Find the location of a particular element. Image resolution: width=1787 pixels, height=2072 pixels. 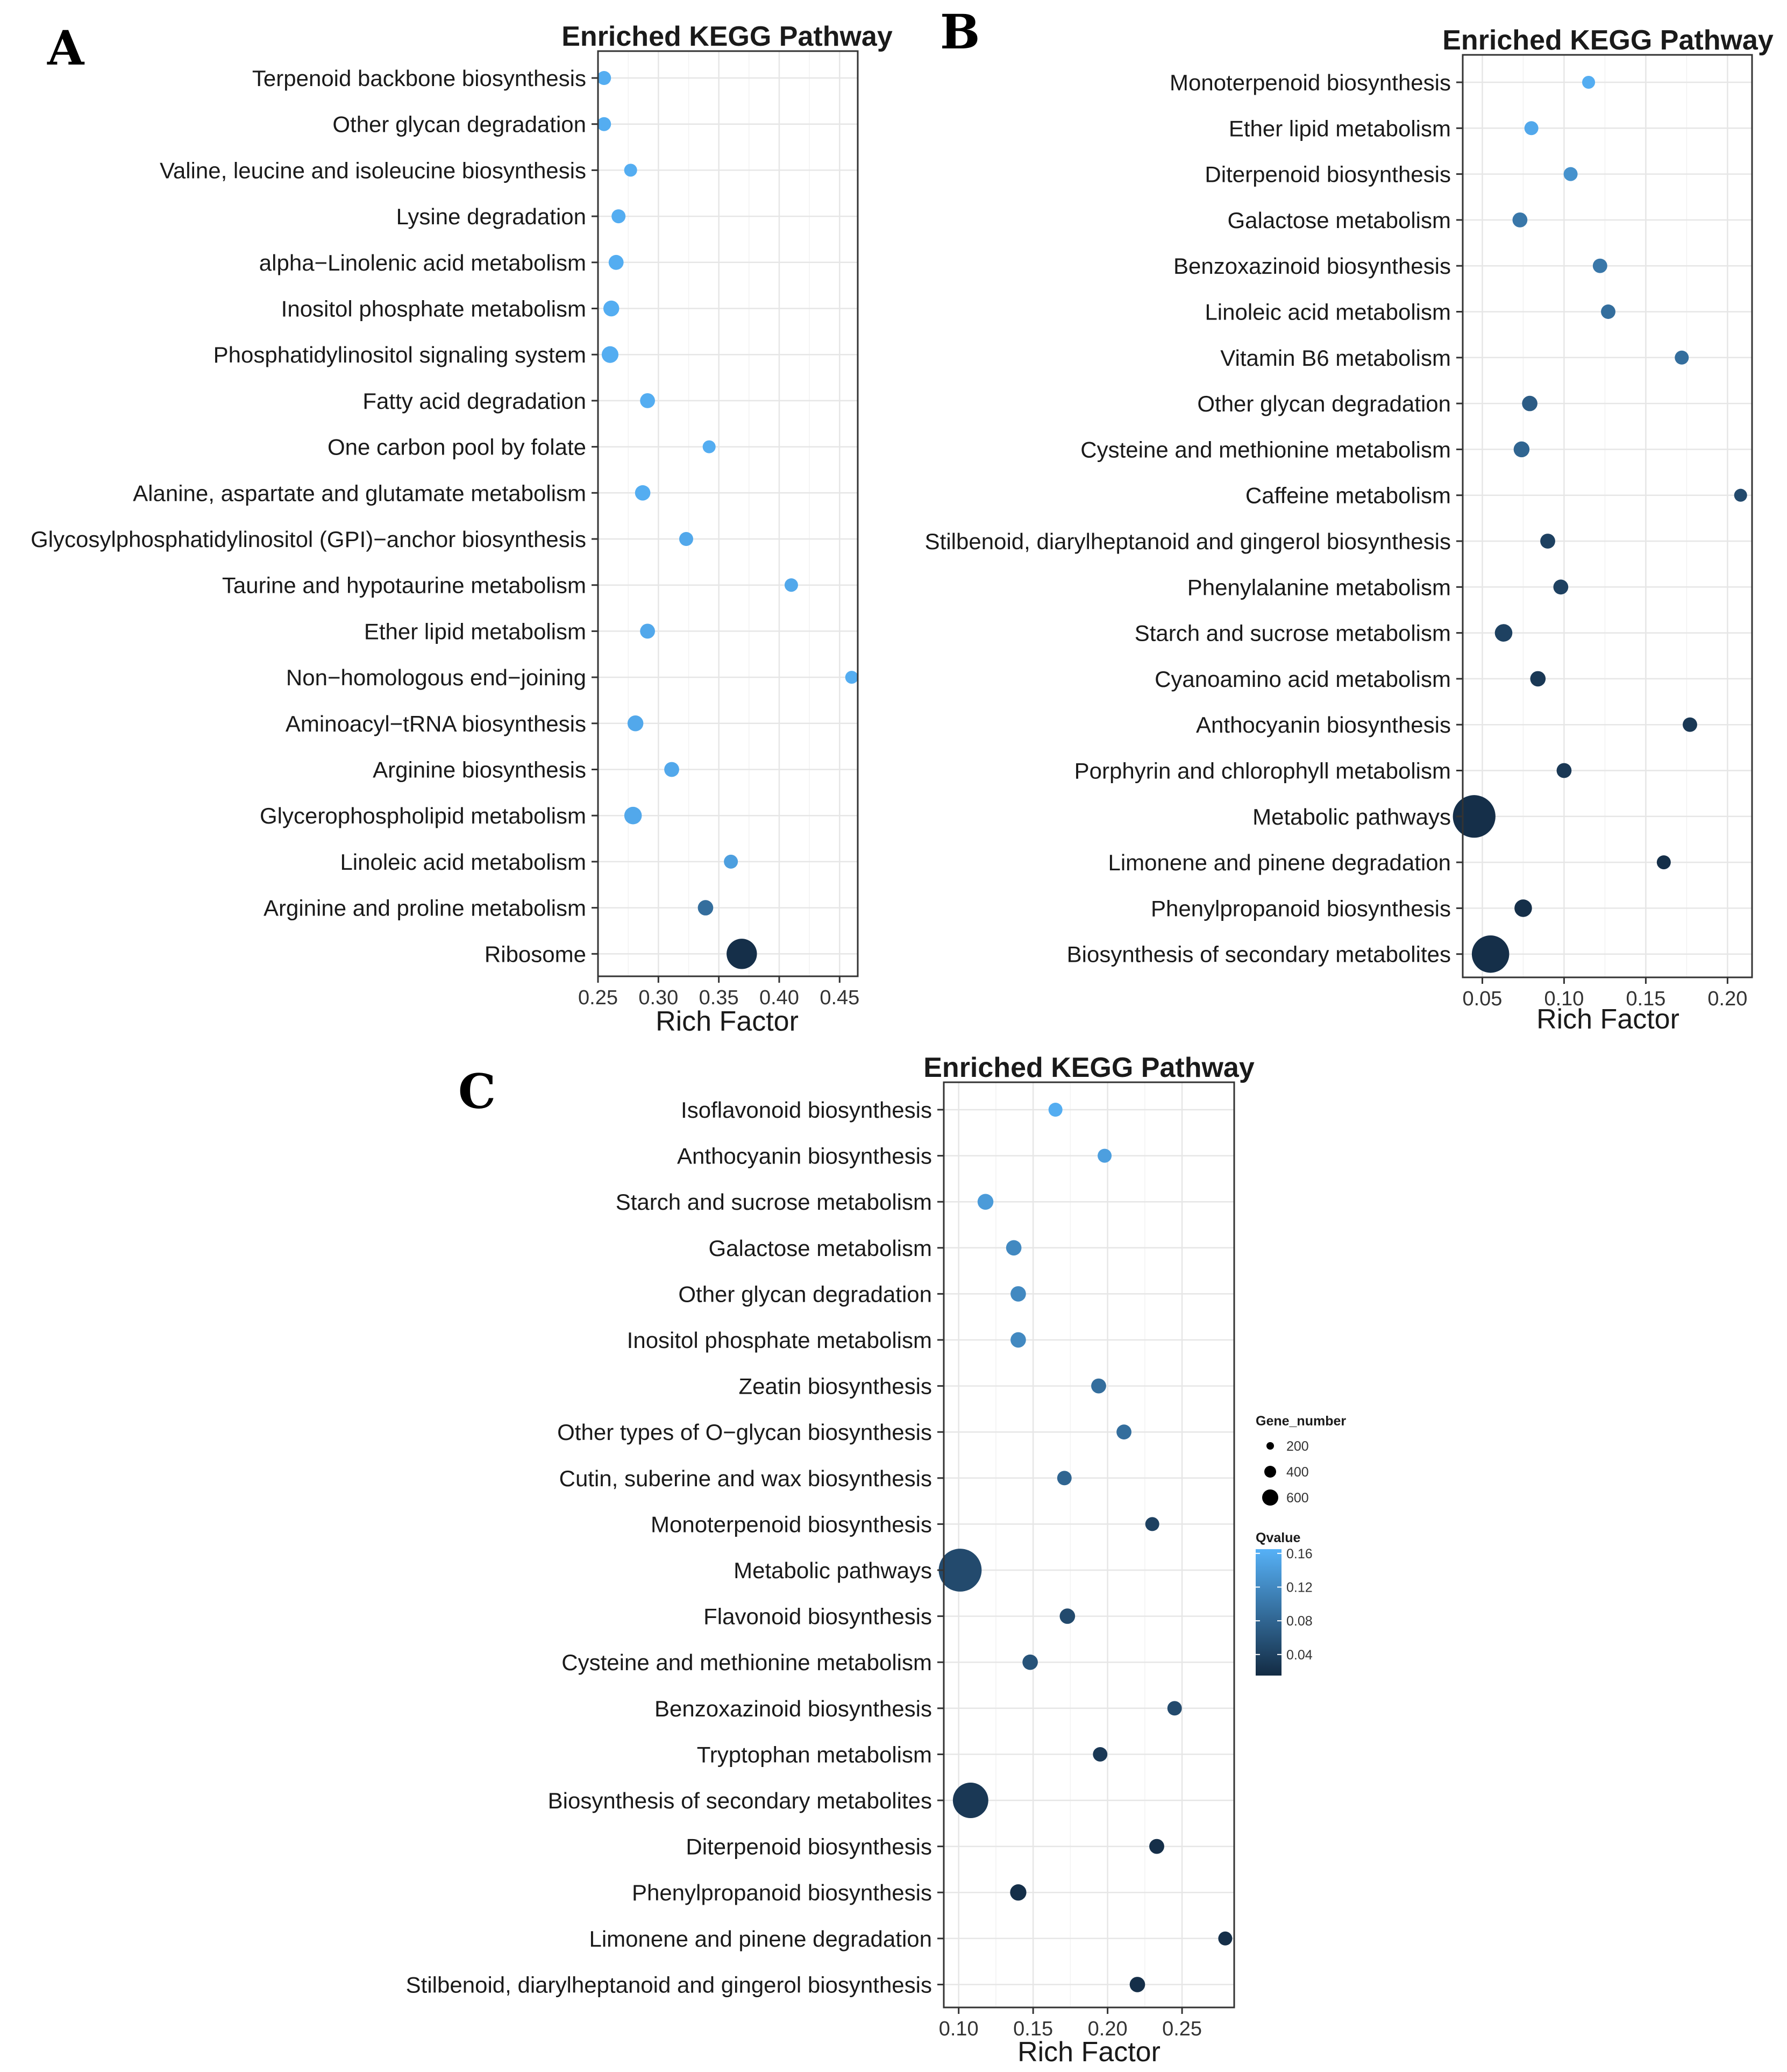

category-label: Arginine and proline metabolism is located at coordinates (425, 908).